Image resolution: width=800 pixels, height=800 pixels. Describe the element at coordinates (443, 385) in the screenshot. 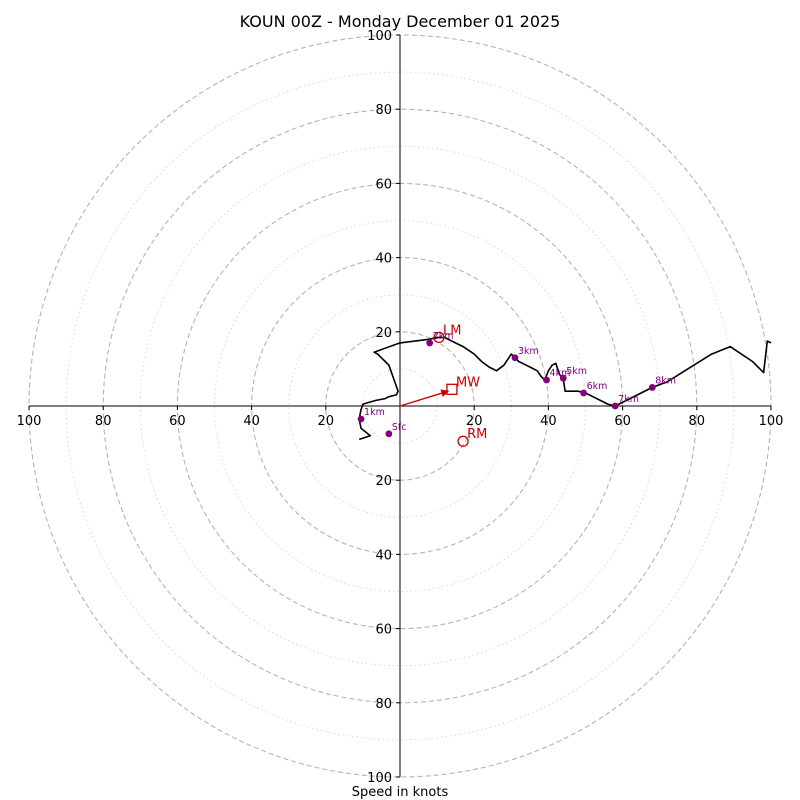

I see `storm-motion-group: LM MW RM` at that location.